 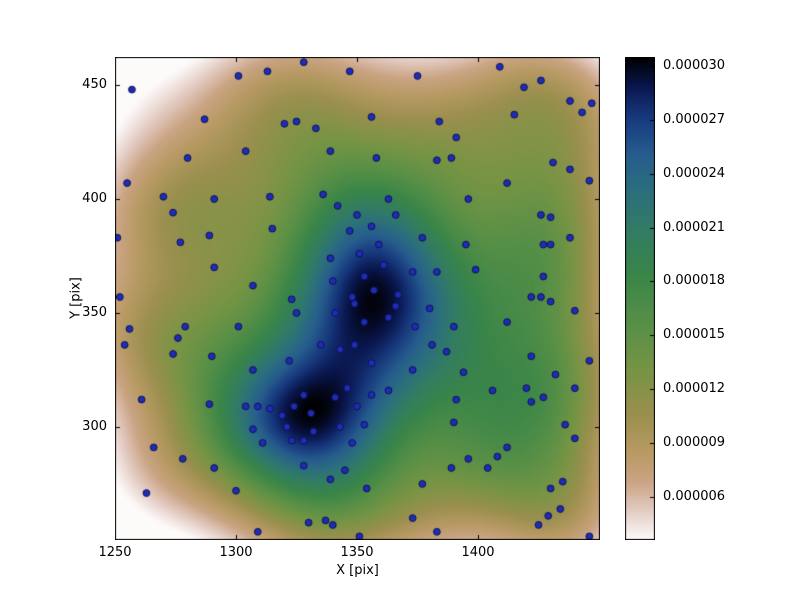 I want to click on y-tick-label: 400, so click(x=94, y=198).